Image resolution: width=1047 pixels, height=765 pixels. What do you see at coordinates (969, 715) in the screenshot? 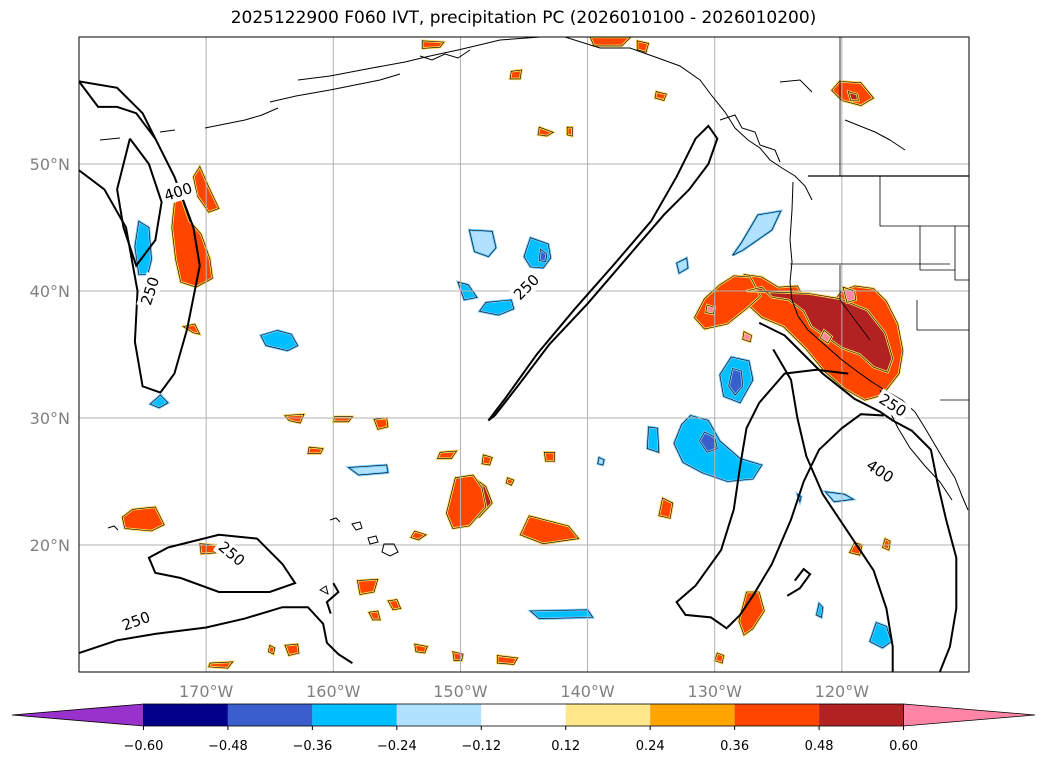
I see `colorbar-extend-max` at bounding box center [969, 715].